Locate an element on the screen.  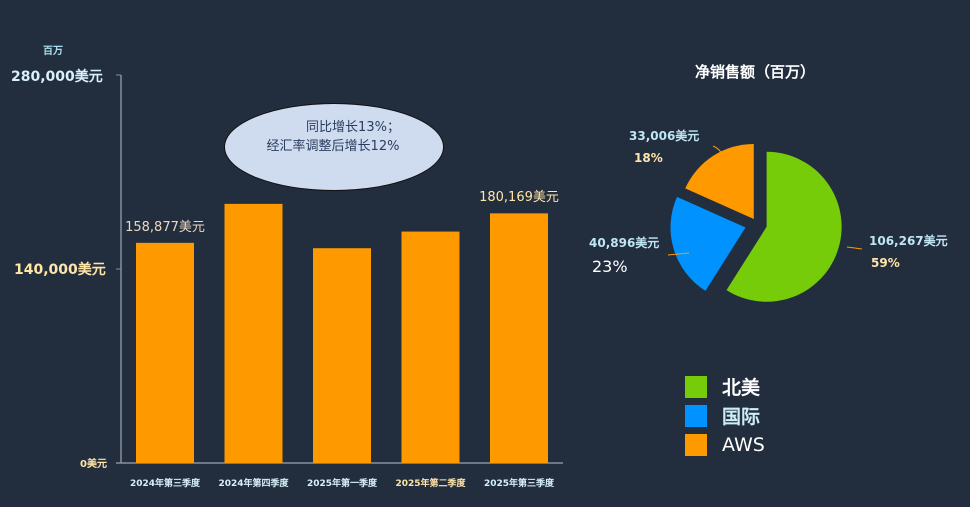
y-tick-label: 0美元 is located at coordinates (93, 464).